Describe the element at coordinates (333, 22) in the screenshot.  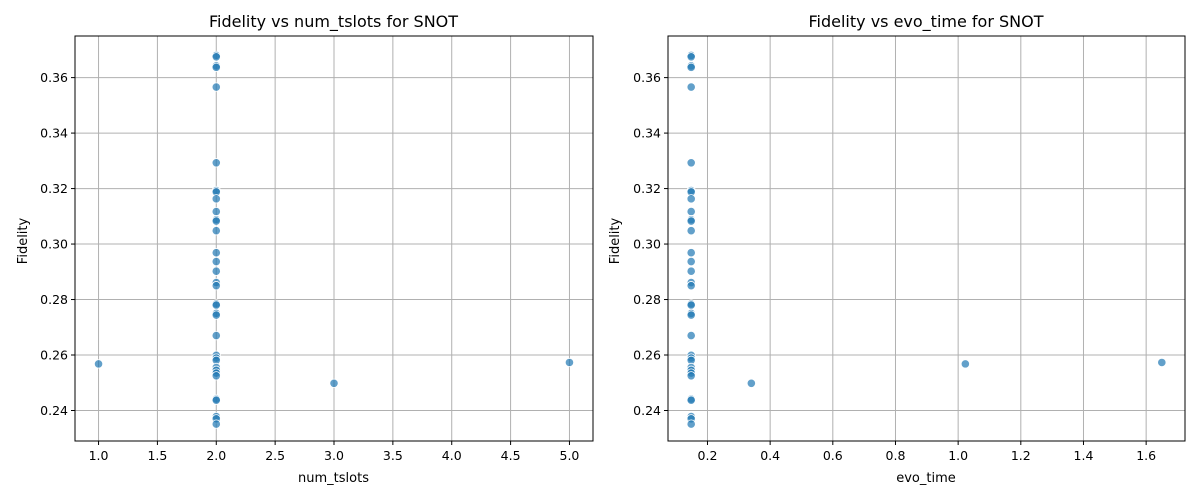
I see `chart-title: Fidelity vs num_tslots for SNOT` at that location.